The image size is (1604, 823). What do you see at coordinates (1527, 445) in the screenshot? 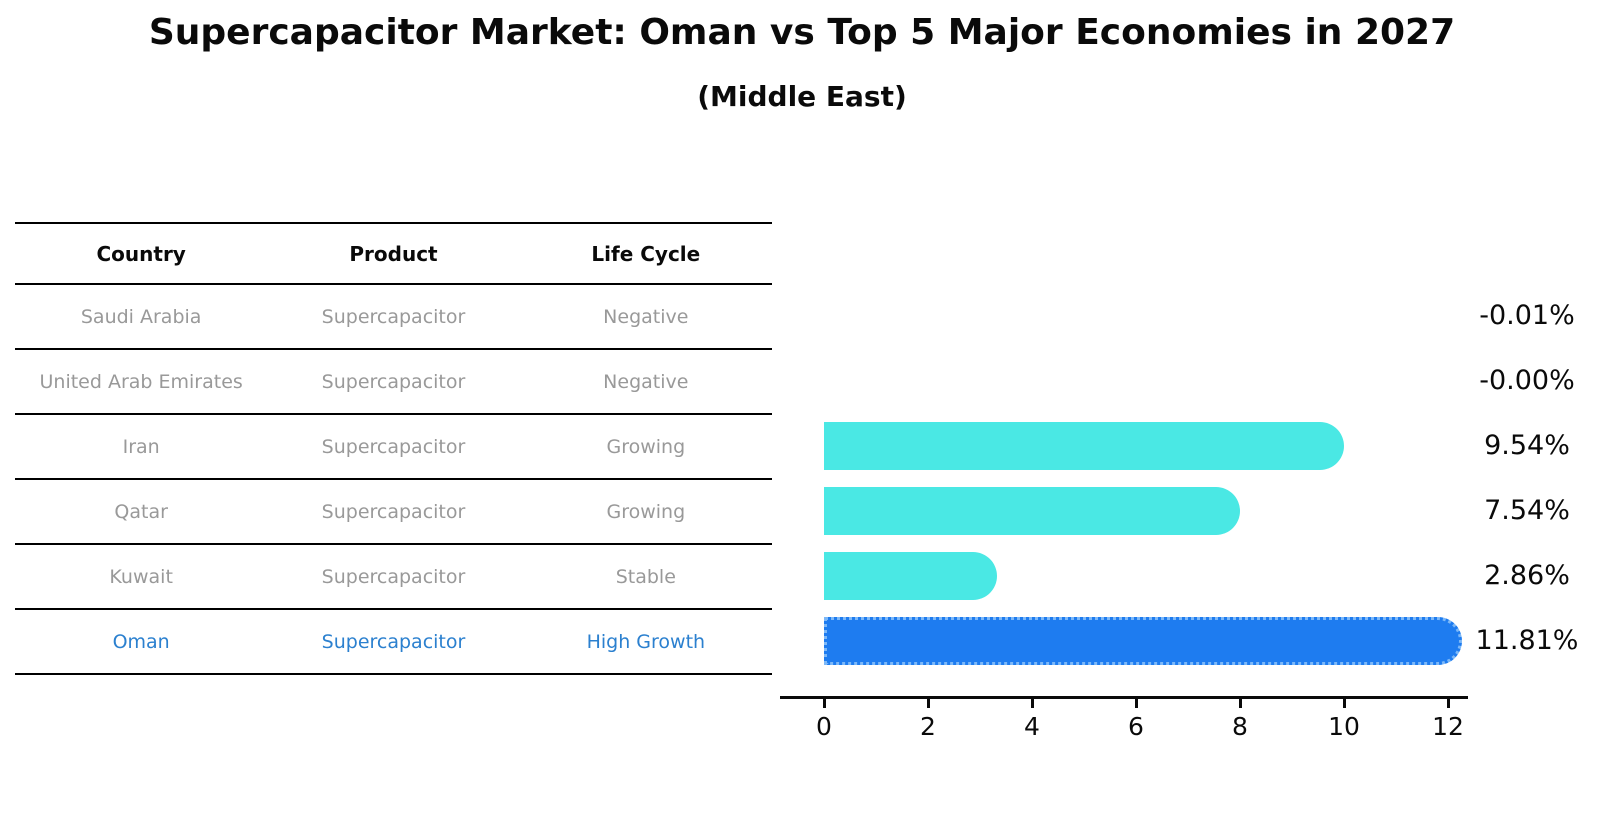
I see `value-label-iran: 9.54%` at bounding box center [1527, 445].